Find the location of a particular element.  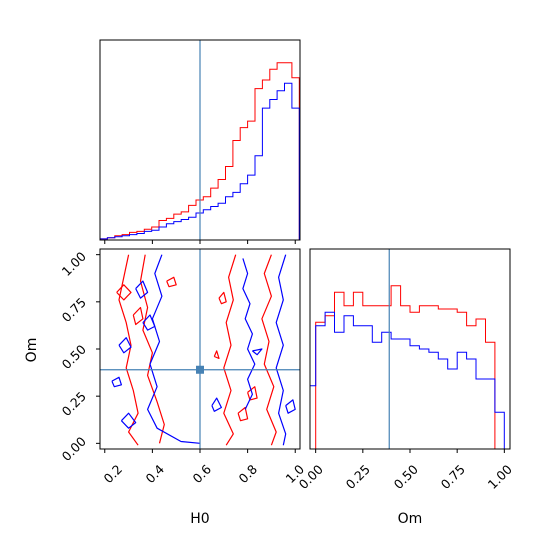

x-tick-label: 0.6 is located at coordinates (201, 473).